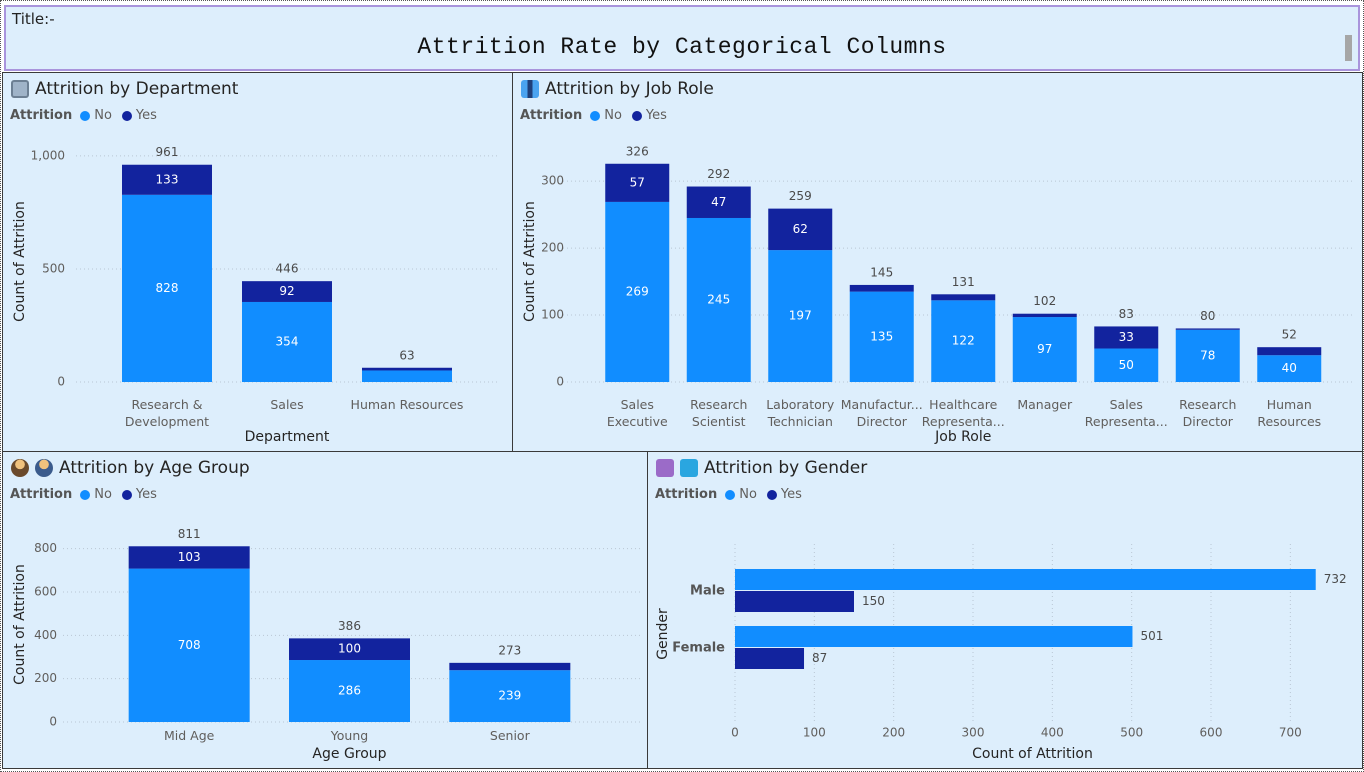 The width and height of the screenshot is (1364, 772). I want to click on x-tick-label: Research Scientist, so click(719, 413).